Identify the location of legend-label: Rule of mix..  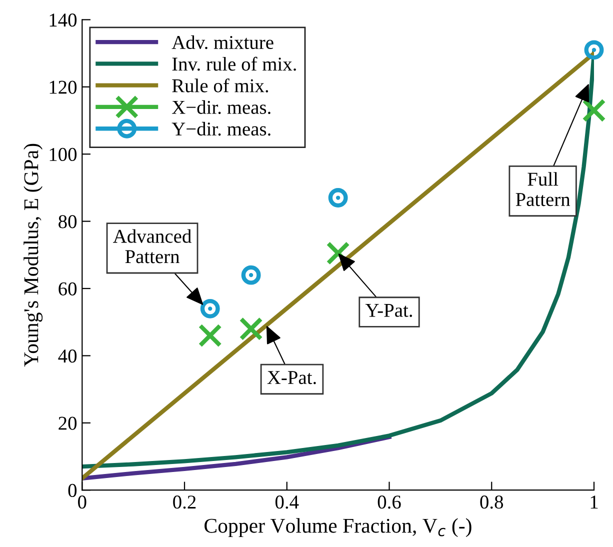
(220, 85).